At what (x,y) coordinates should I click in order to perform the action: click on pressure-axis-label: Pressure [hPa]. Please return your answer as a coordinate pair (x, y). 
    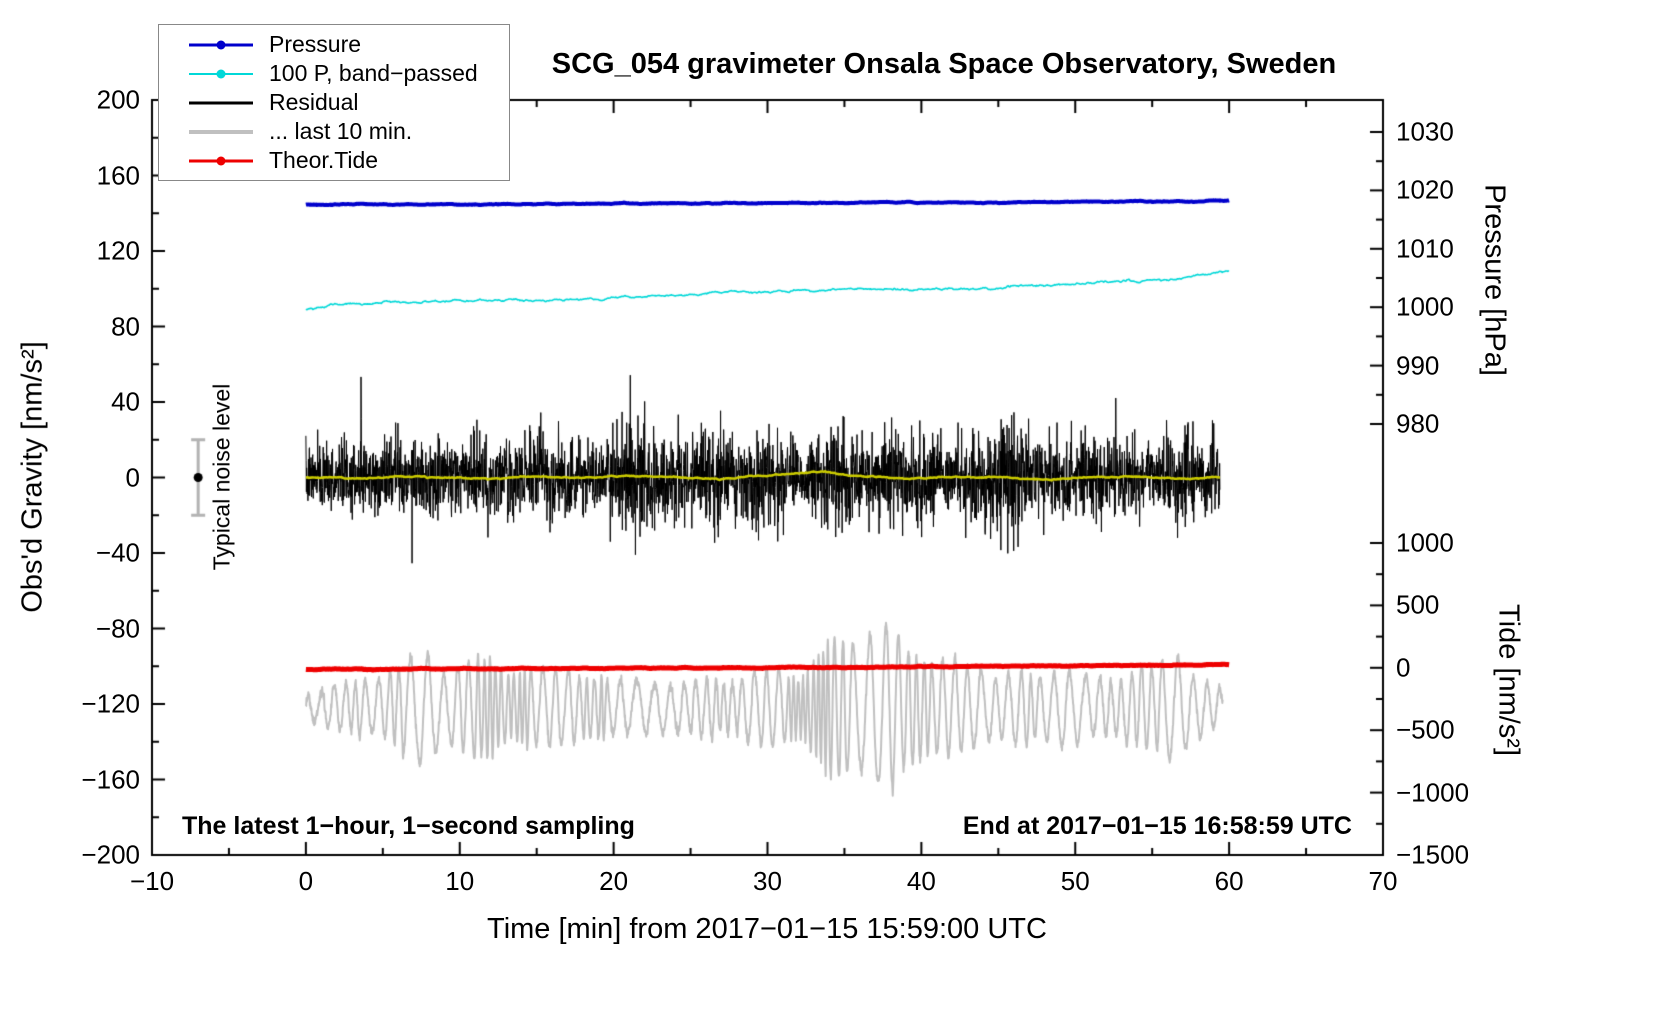
    Looking at the image, I should click on (1494, 280).